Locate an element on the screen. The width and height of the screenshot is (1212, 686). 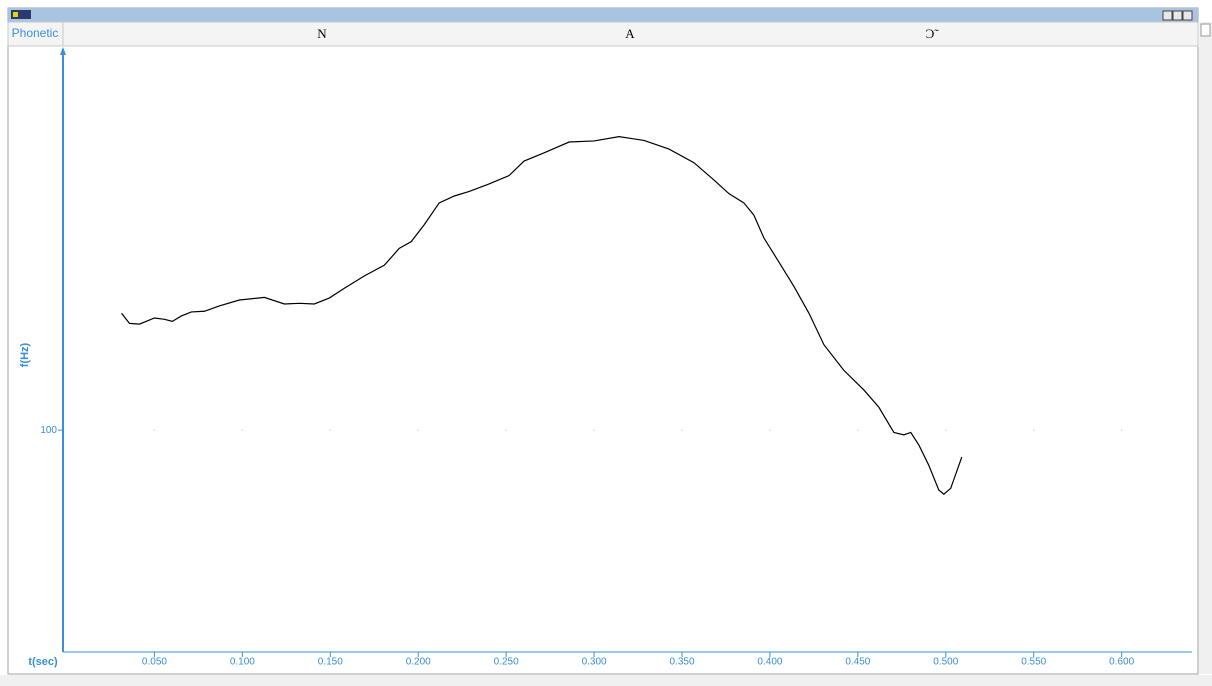
x-tick-label: 0.500 is located at coordinates (945, 662).